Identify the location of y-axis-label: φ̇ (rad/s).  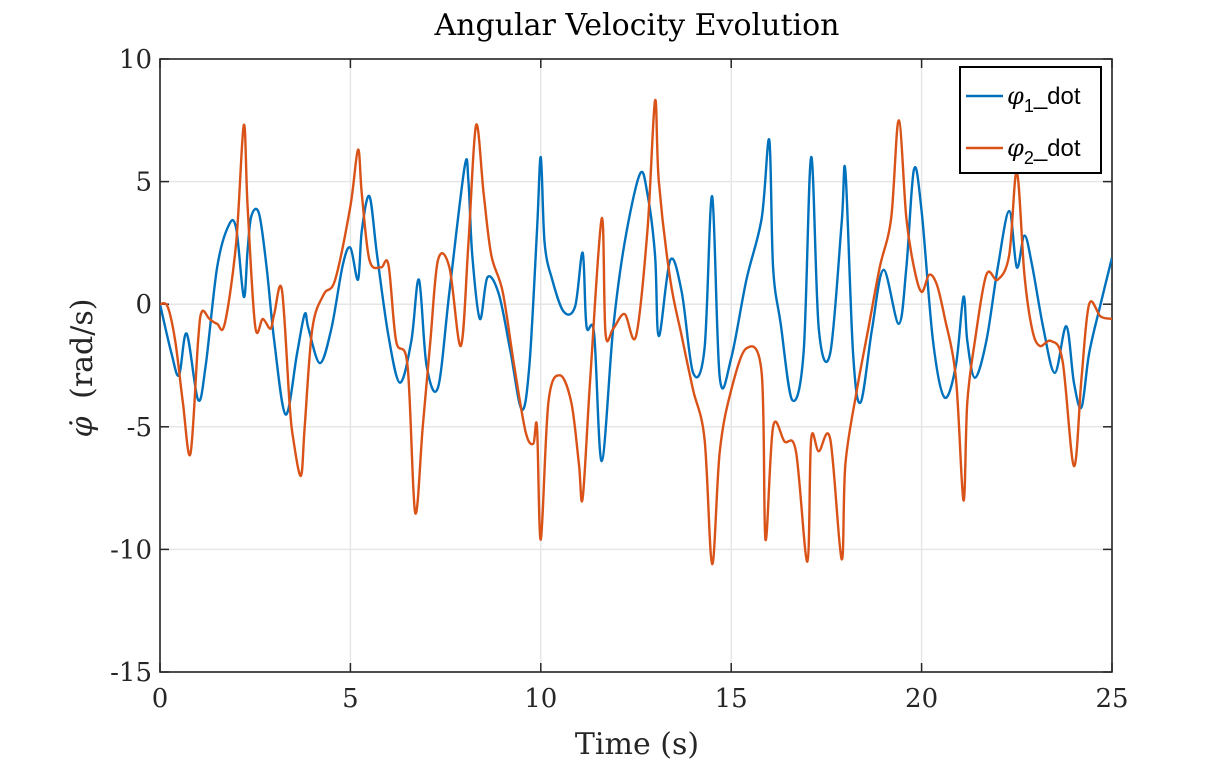
(82, 368).